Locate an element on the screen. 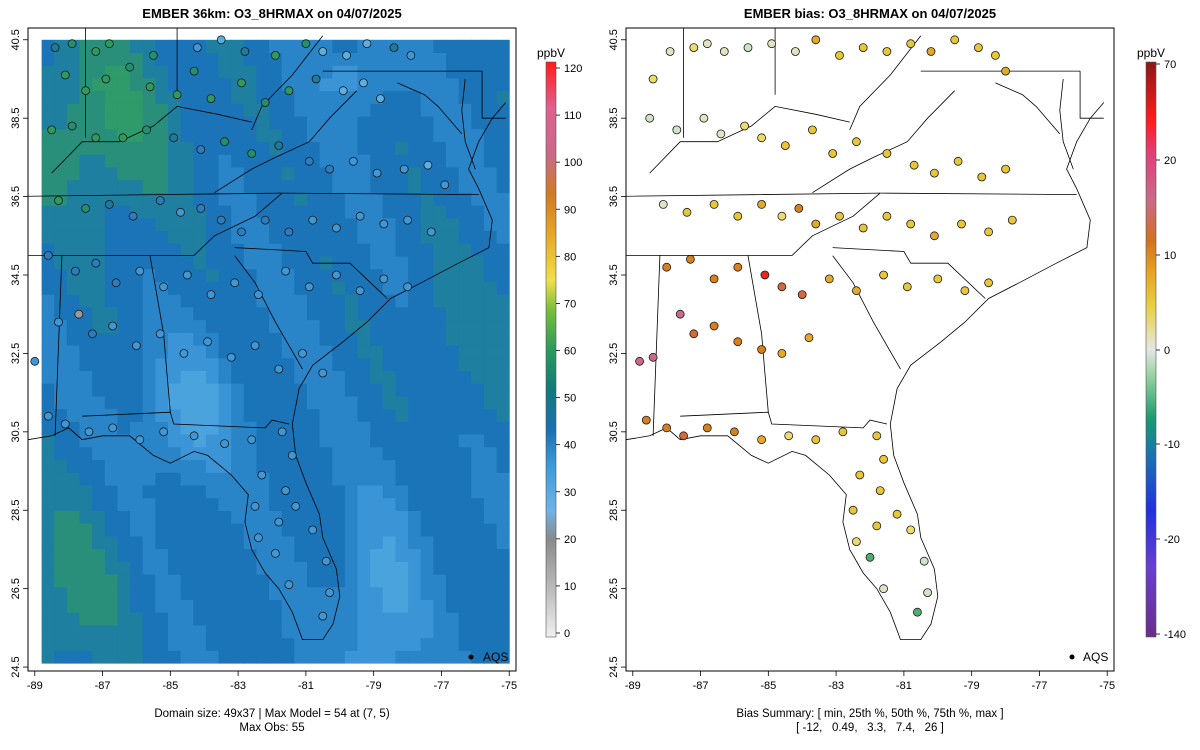 Image resolution: width=1200 pixels, height=750 pixels. x-tick-label: -83 is located at coordinates (836, 686).